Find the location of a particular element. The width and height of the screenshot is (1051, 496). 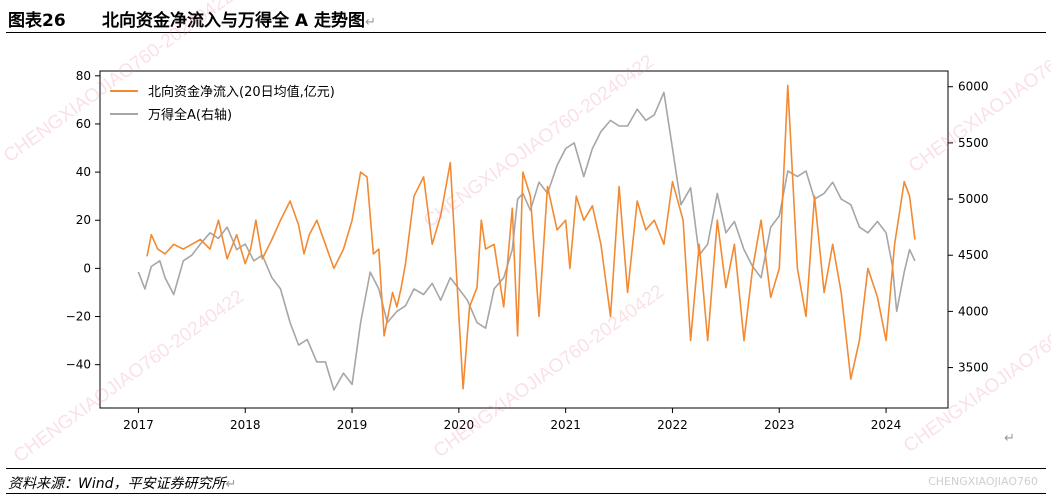

legend: 北向资金净流入(20日均值,亿元) 万得全A(右轴) is located at coordinates (222, 103).